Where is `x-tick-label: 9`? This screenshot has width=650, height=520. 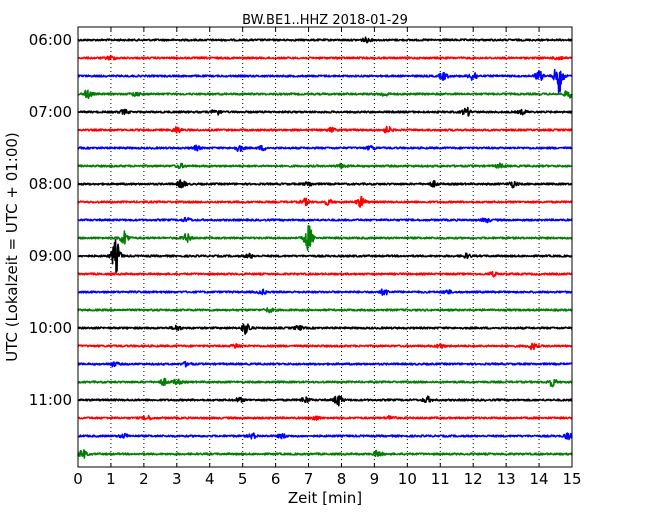
x-tick-label: 9 is located at coordinates (375, 479).